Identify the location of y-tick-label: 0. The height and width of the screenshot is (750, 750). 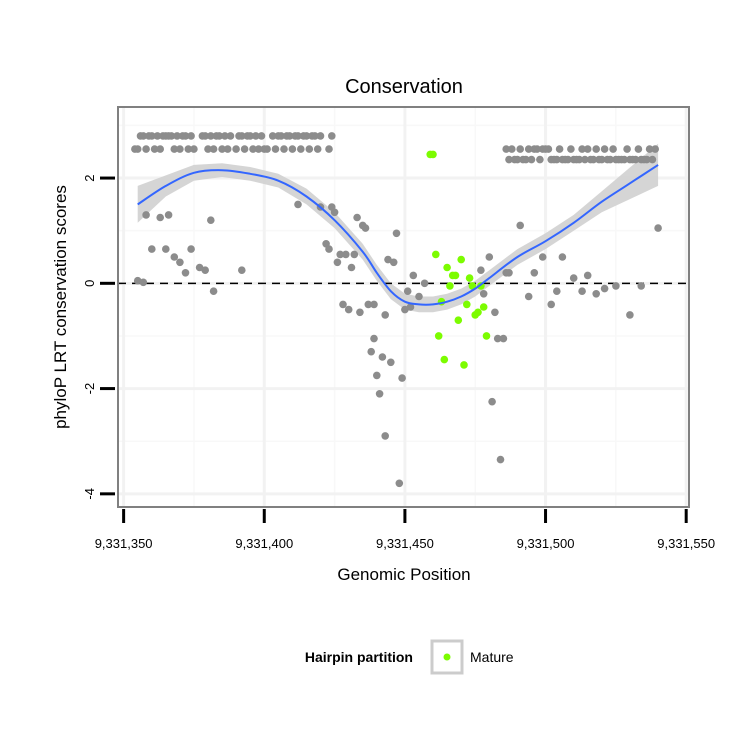
(89, 283).